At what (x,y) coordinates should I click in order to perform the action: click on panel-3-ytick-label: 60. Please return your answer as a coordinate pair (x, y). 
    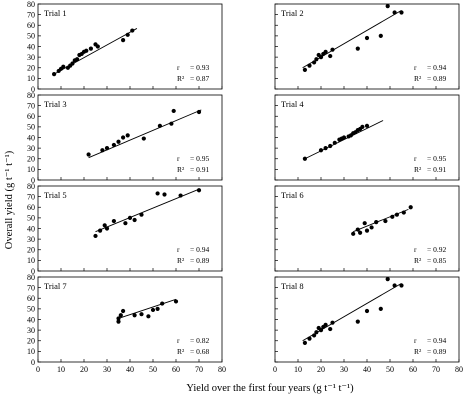
    Looking at the image, I should click on (31, 116).